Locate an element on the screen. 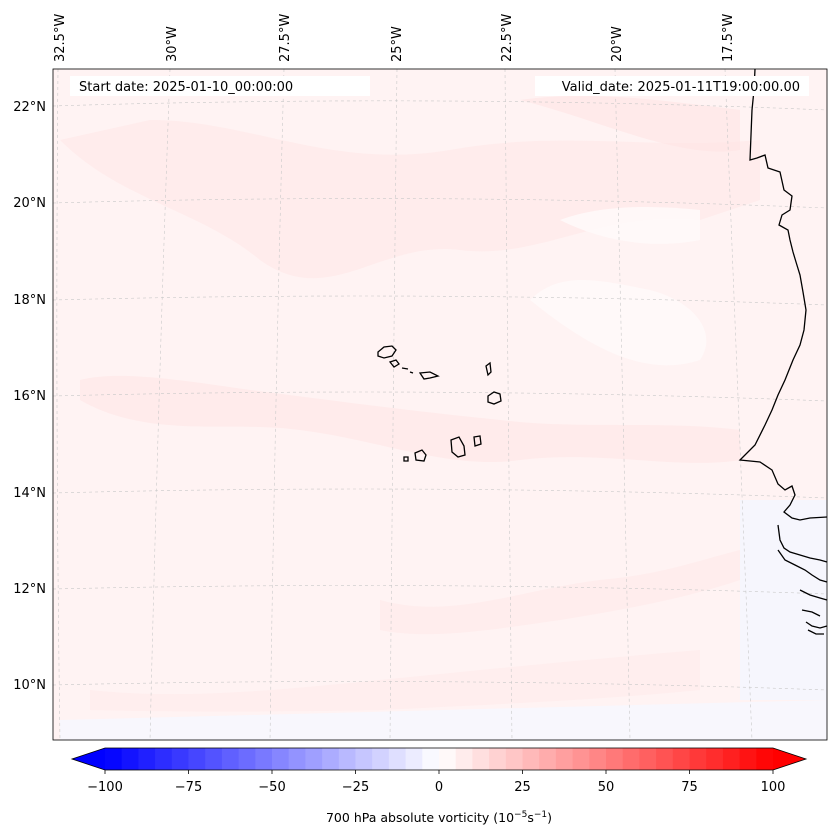 The width and height of the screenshot is (837, 839). lat-label: 22°N is located at coordinates (29, 107).